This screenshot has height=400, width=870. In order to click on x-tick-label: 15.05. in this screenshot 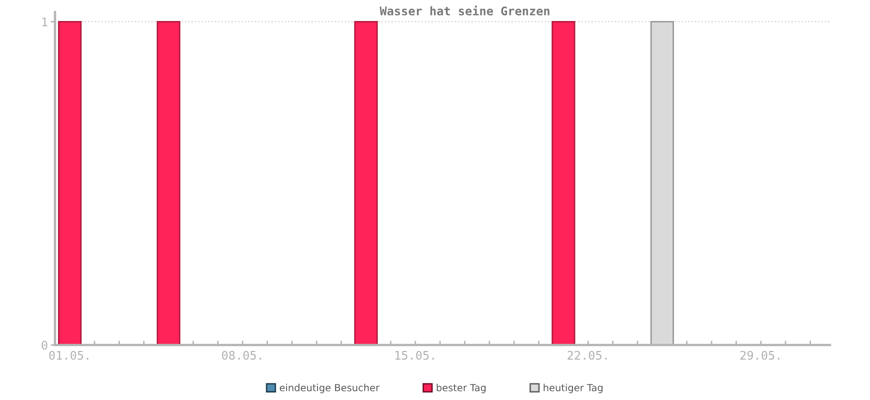, I will do `click(414, 355)`.